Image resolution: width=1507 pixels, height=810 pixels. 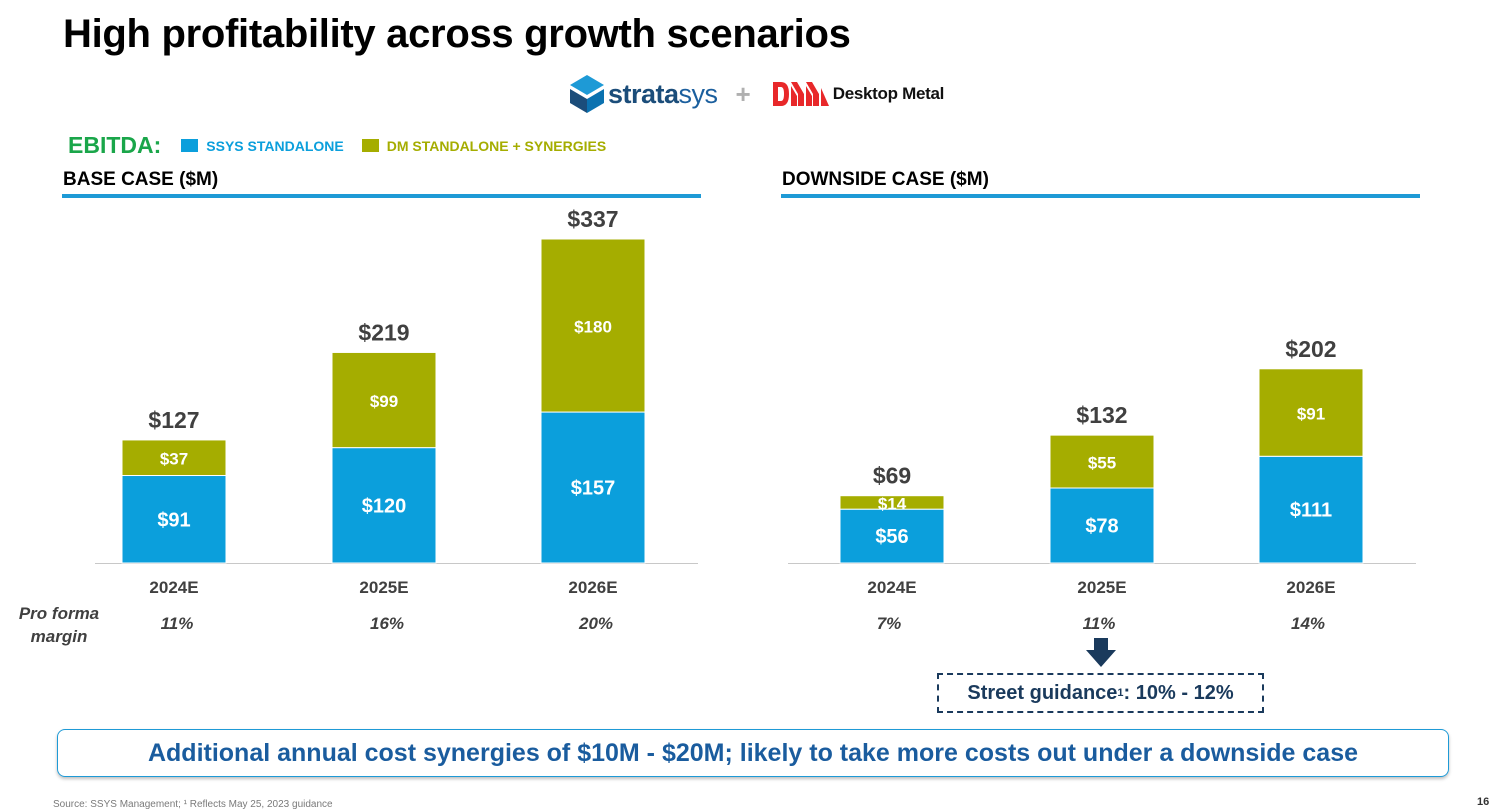 I want to click on legend-text-ssys: SSYS STANDALONE, so click(x=275, y=145).